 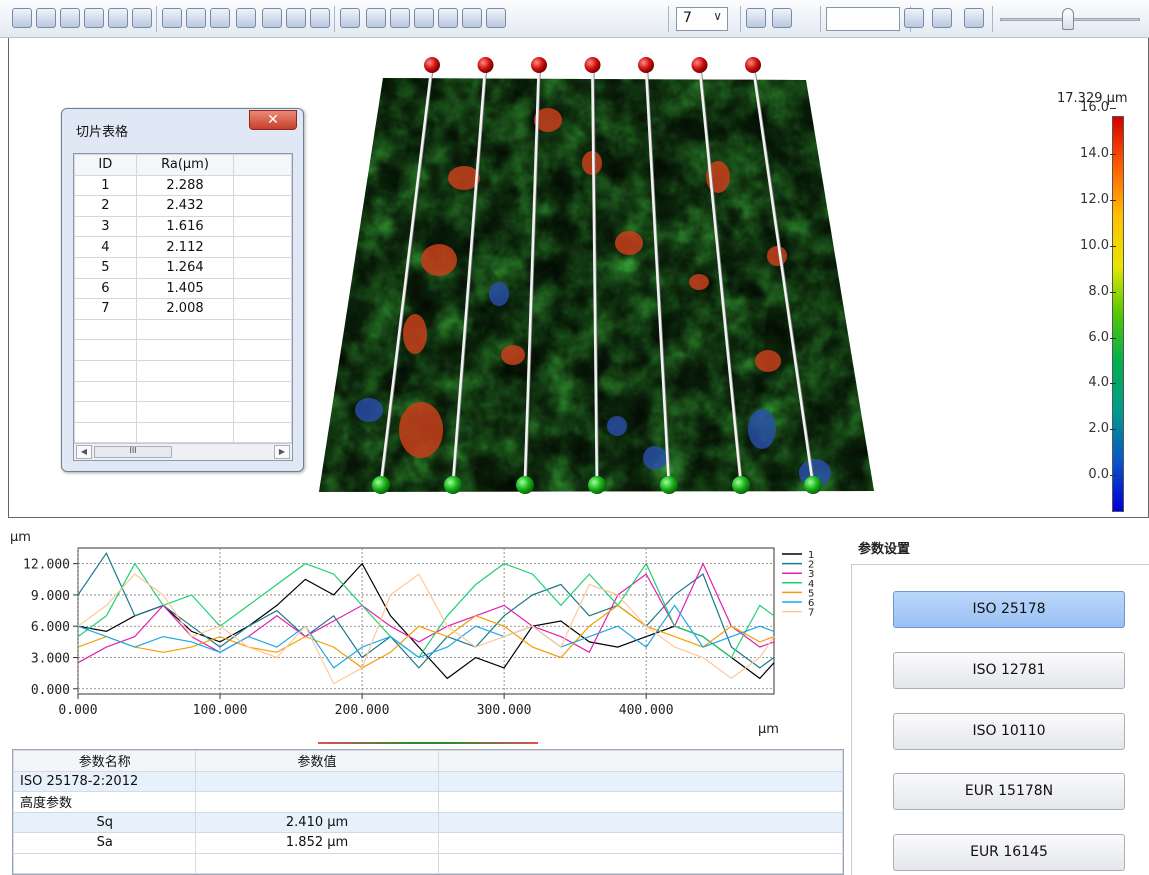 What do you see at coordinates (196, 18) in the screenshot?
I see `bars-icon` at bounding box center [196, 18].